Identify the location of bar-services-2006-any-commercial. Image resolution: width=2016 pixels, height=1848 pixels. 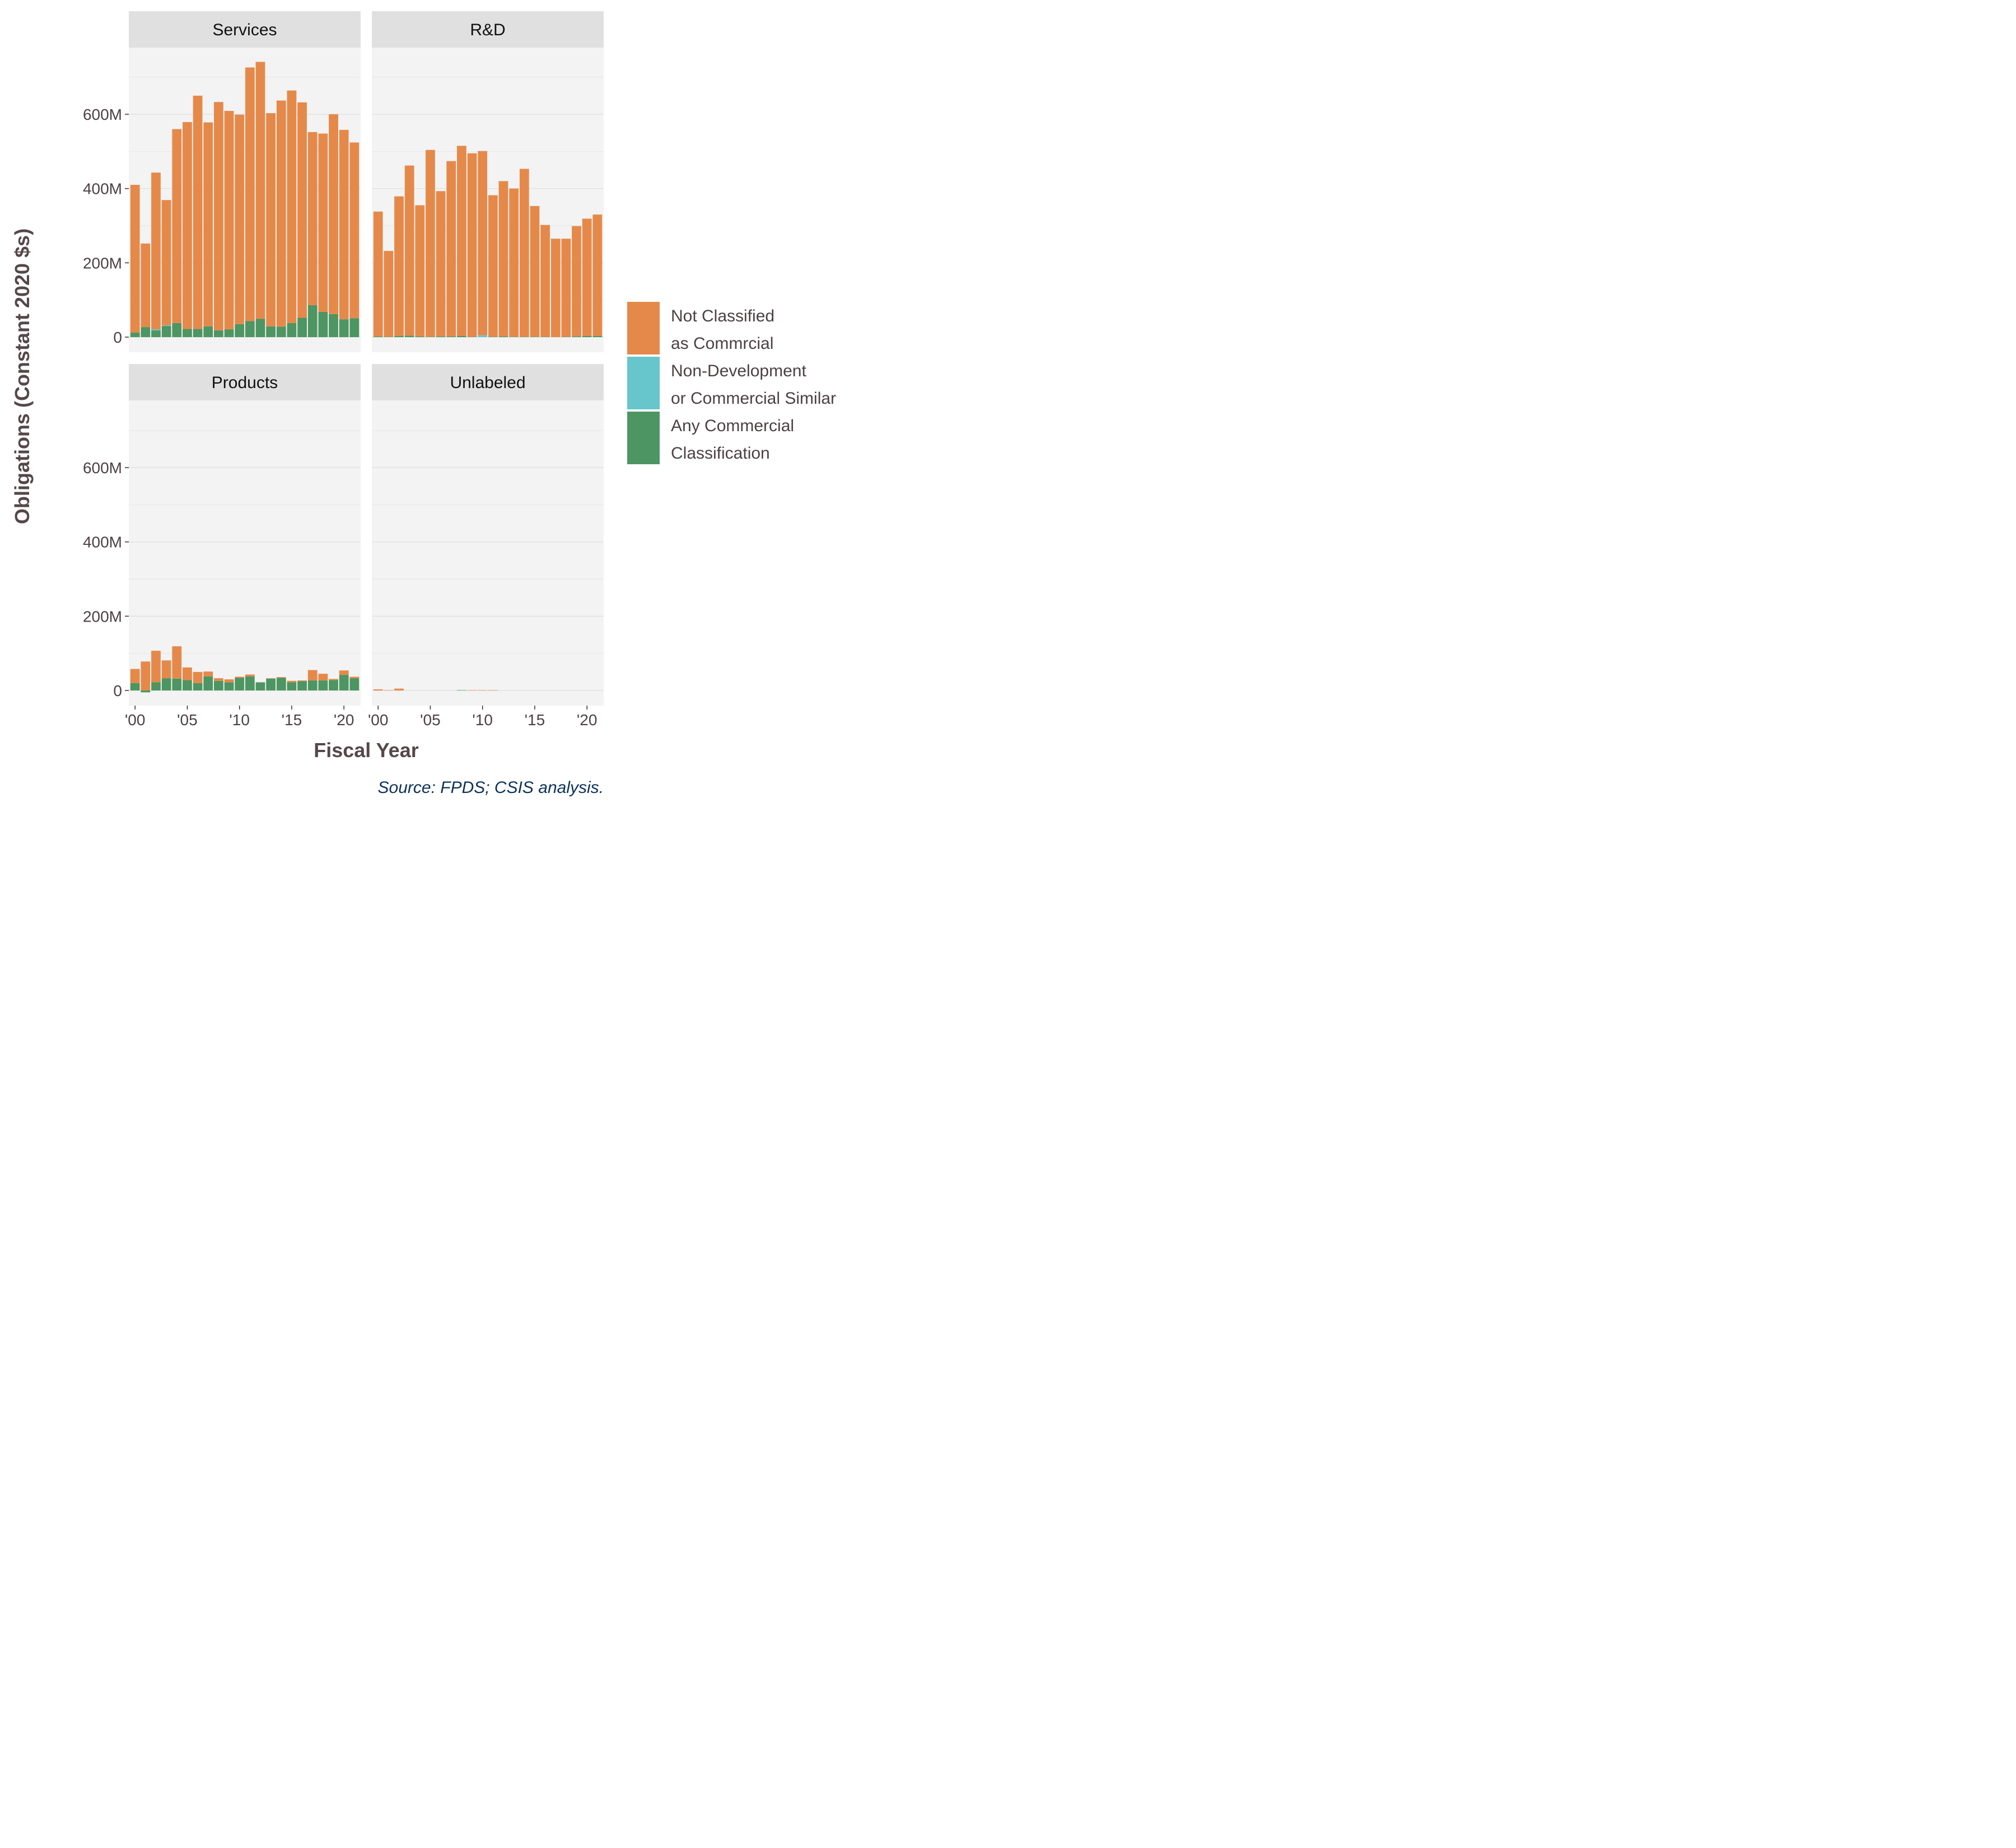
(198, 333).